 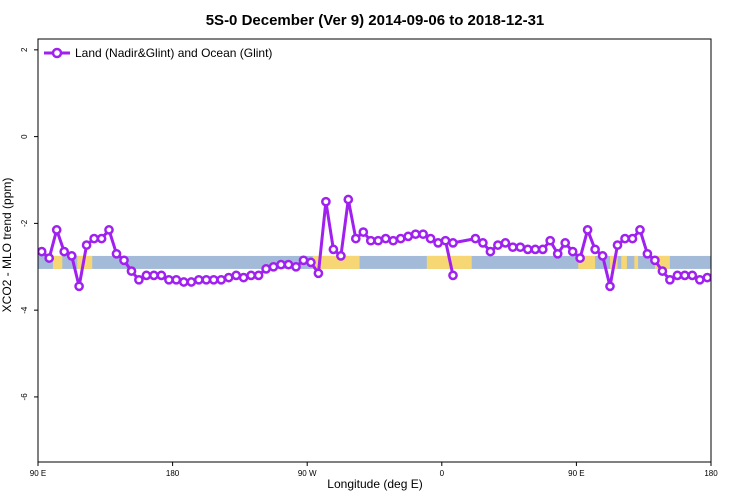 What do you see at coordinates (173, 53) in the screenshot?
I see `legend-label: Land (Nadir&Glint) and Ocean (Glint)` at bounding box center [173, 53].